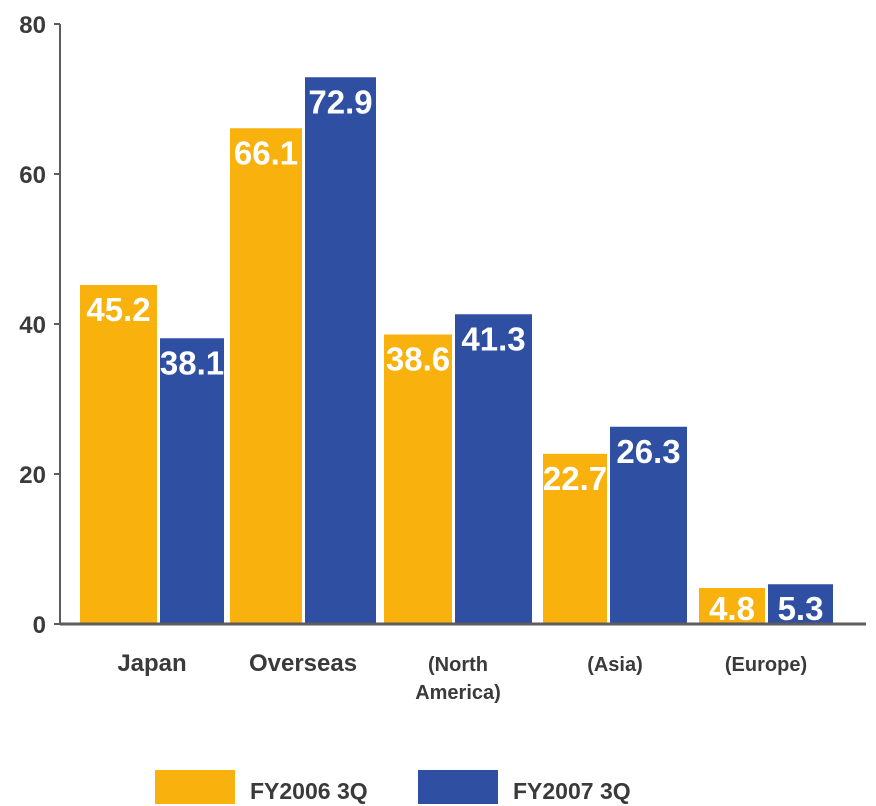 The image size is (876, 806). What do you see at coordinates (39, 625) in the screenshot?
I see `y-tick-label: 0` at bounding box center [39, 625].